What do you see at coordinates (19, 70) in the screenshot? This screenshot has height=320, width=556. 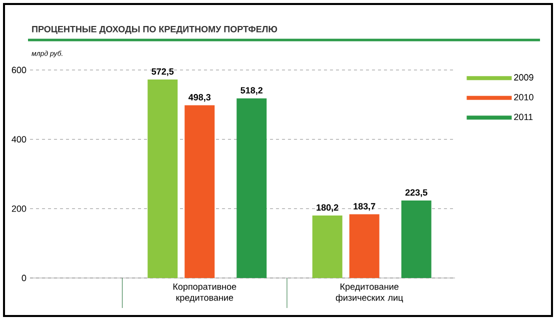 I see `y-tick-label: 600` at bounding box center [19, 70].